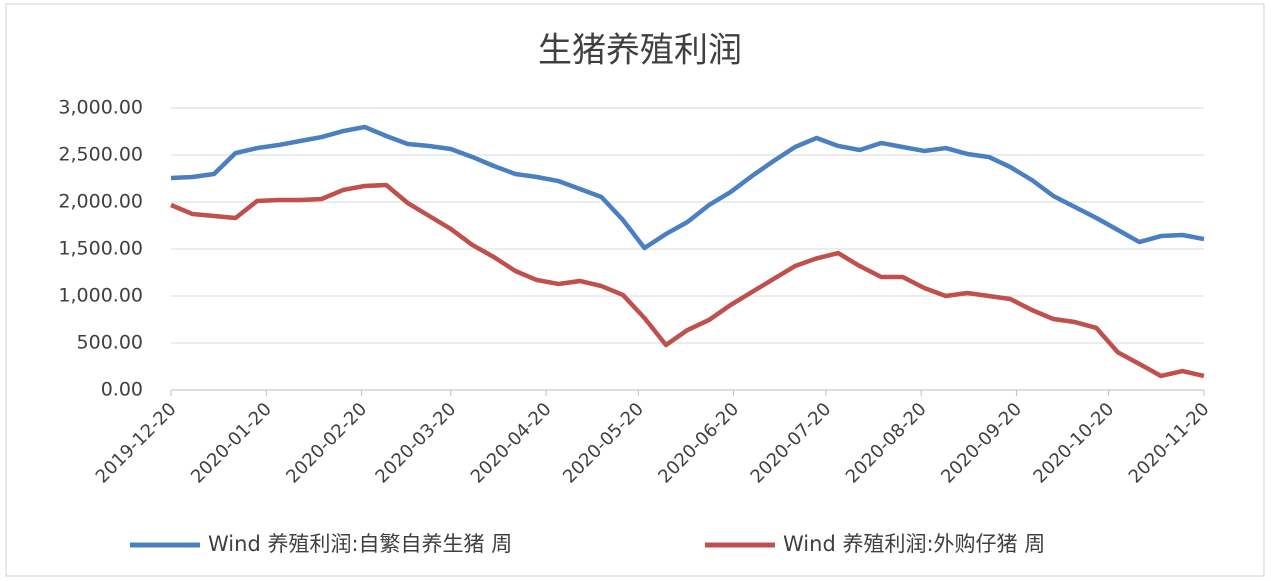 Image resolution: width=1271 pixels, height=581 pixels. I want to click on y-tick-label: 3,000.00, so click(100, 108).